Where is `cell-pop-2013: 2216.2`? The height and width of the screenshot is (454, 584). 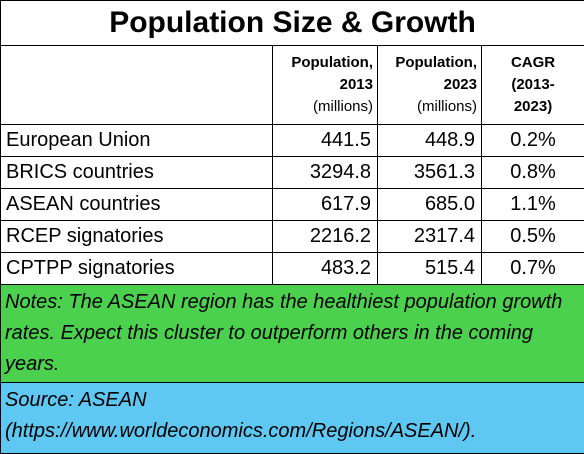 cell-pop-2013: 2216.2 is located at coordinates (325, 237).